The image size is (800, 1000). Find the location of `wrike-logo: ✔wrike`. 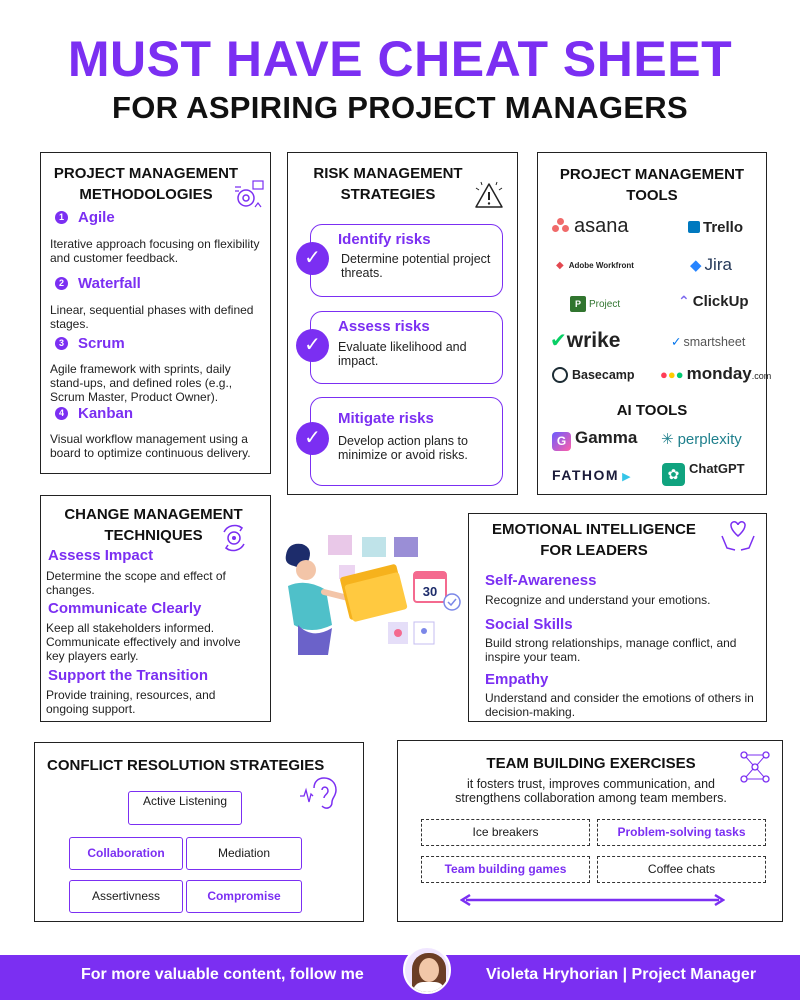

wrike-logo: ✔wrike is located at coordinates (585, 340).